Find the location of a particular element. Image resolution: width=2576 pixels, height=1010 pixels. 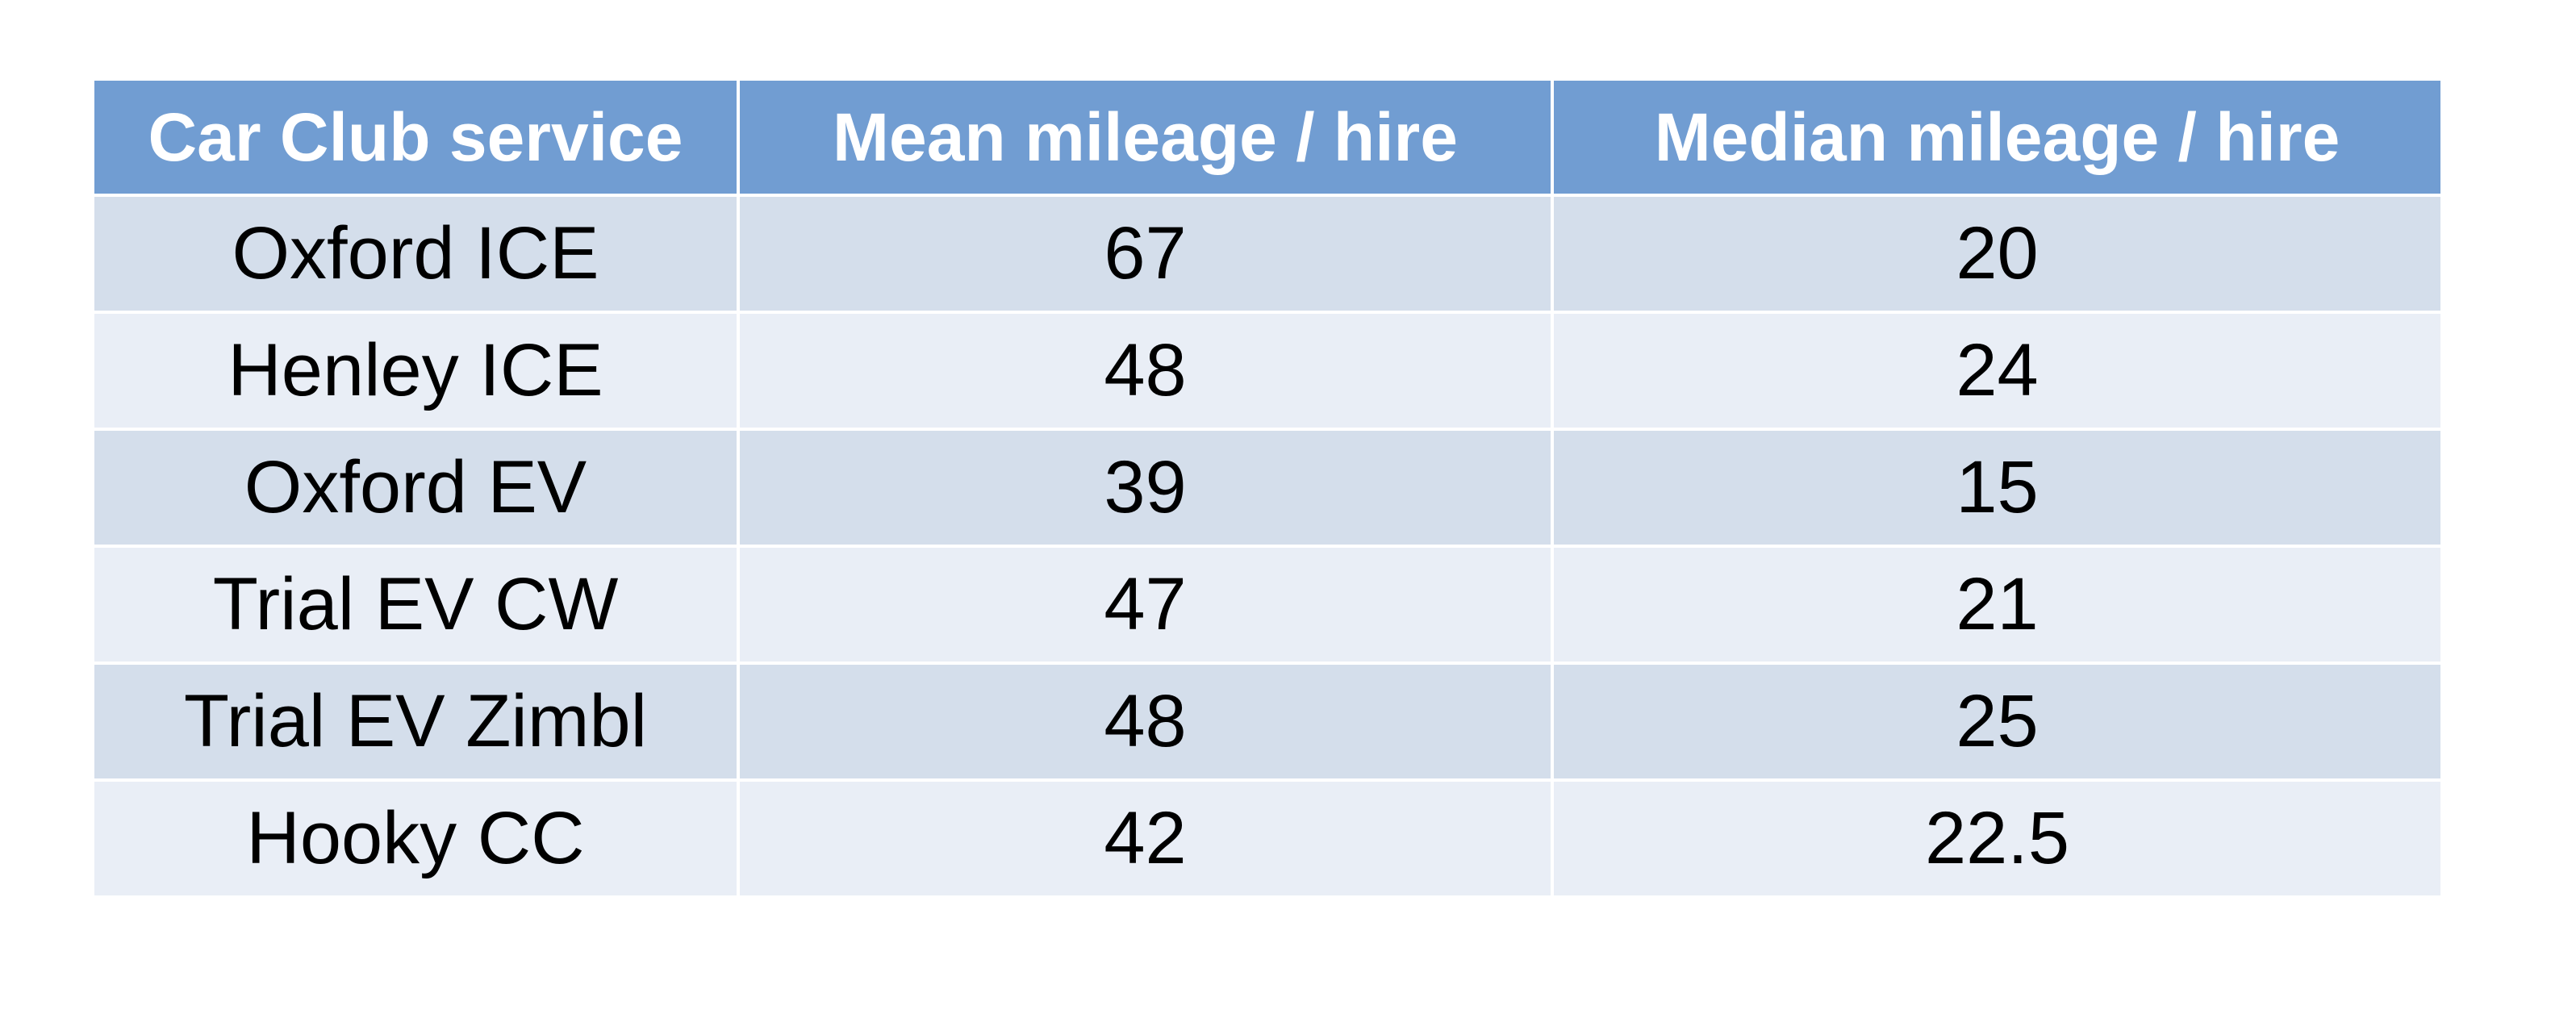

value-cell: 22.5 is located at coordinates (1997, 838).